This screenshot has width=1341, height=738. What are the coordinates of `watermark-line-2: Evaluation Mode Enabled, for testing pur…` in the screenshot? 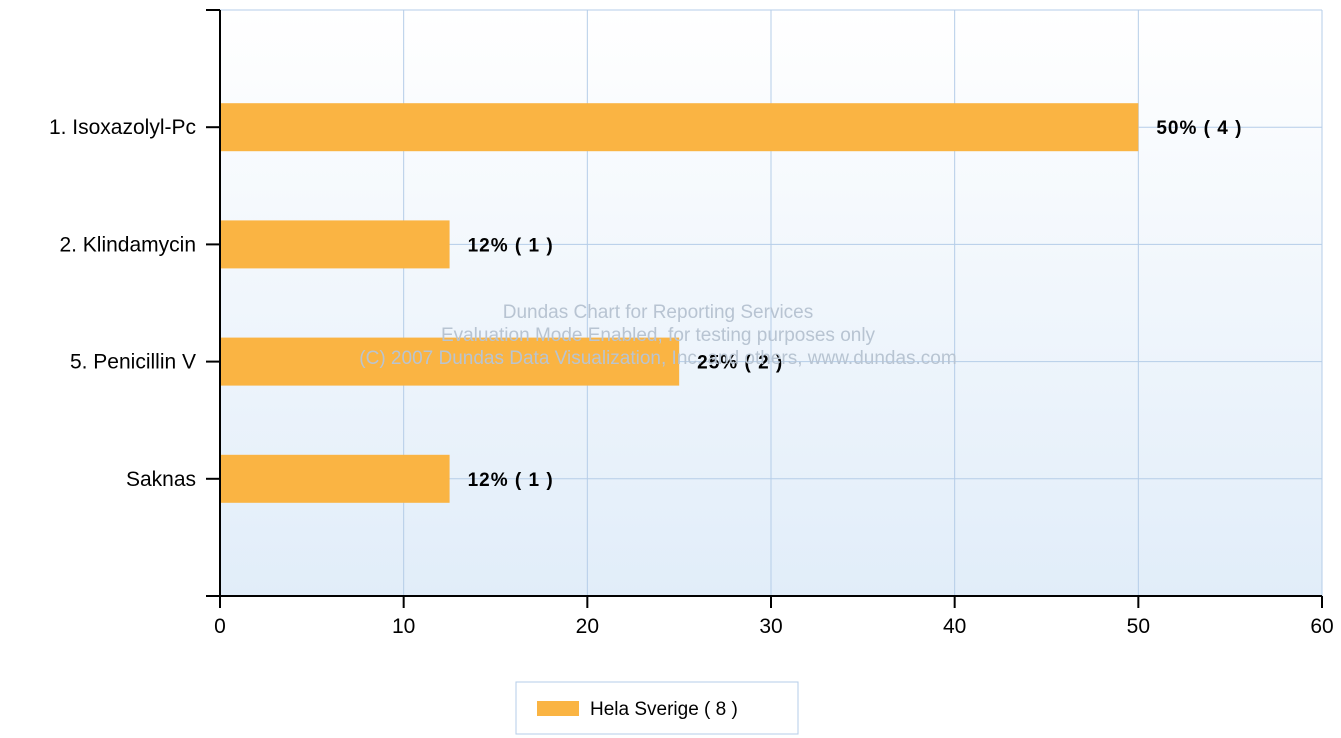 It's located at (658, 335).